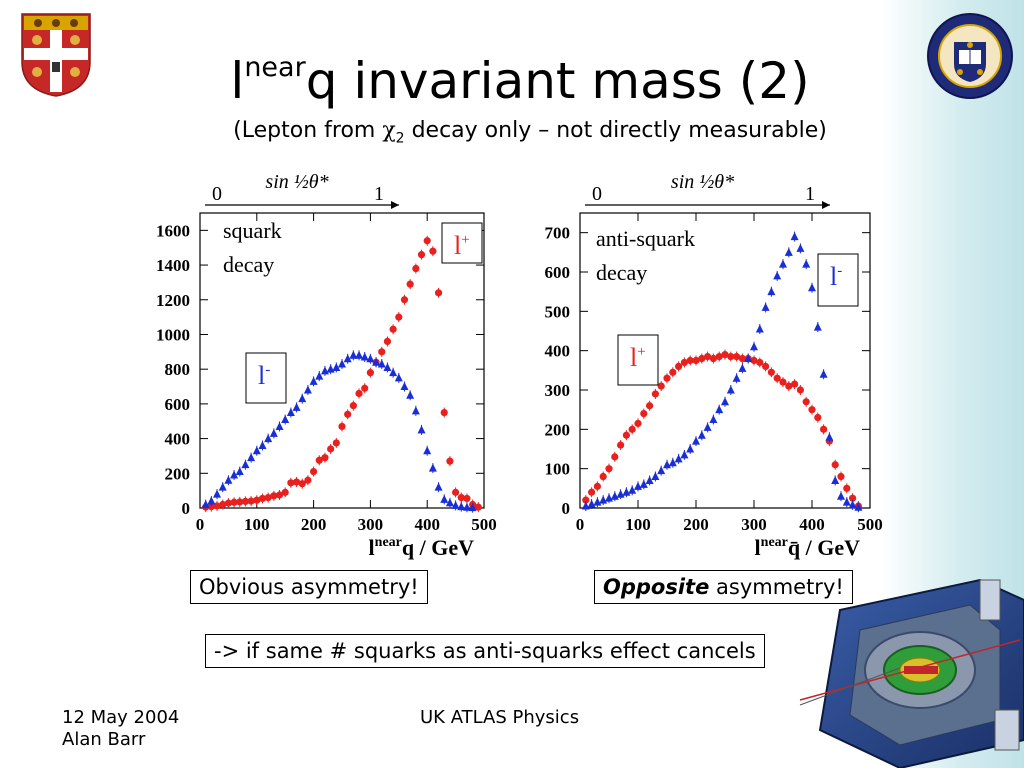 Image resolution: width=1024 pixels, height=768 pixels. I want to click on y-tick-label: 1000, so click(173, 334).